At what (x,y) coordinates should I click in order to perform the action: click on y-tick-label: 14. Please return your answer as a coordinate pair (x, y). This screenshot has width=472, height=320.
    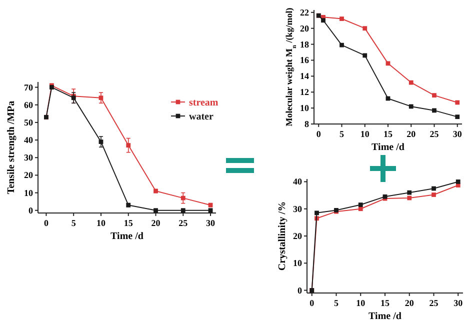
    Looking at the image, I should click on (305, 76).